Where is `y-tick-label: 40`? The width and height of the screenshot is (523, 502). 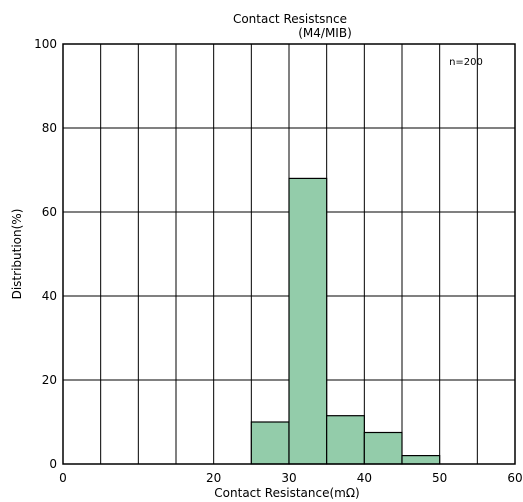
y-tick-label: 40 is located at coordinates (49, 296).